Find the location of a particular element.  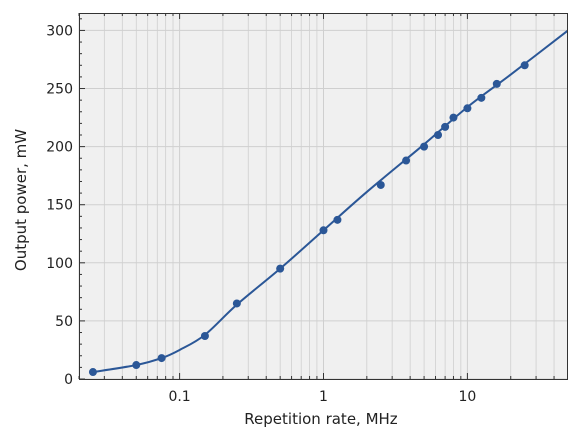

y-tick-label: 0 is located at coordinates (68, 380).